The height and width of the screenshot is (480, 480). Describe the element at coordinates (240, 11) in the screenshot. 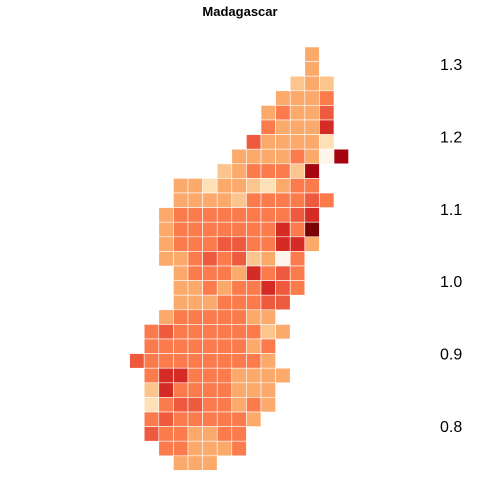

I see `map-title: Madagascar` at that location.